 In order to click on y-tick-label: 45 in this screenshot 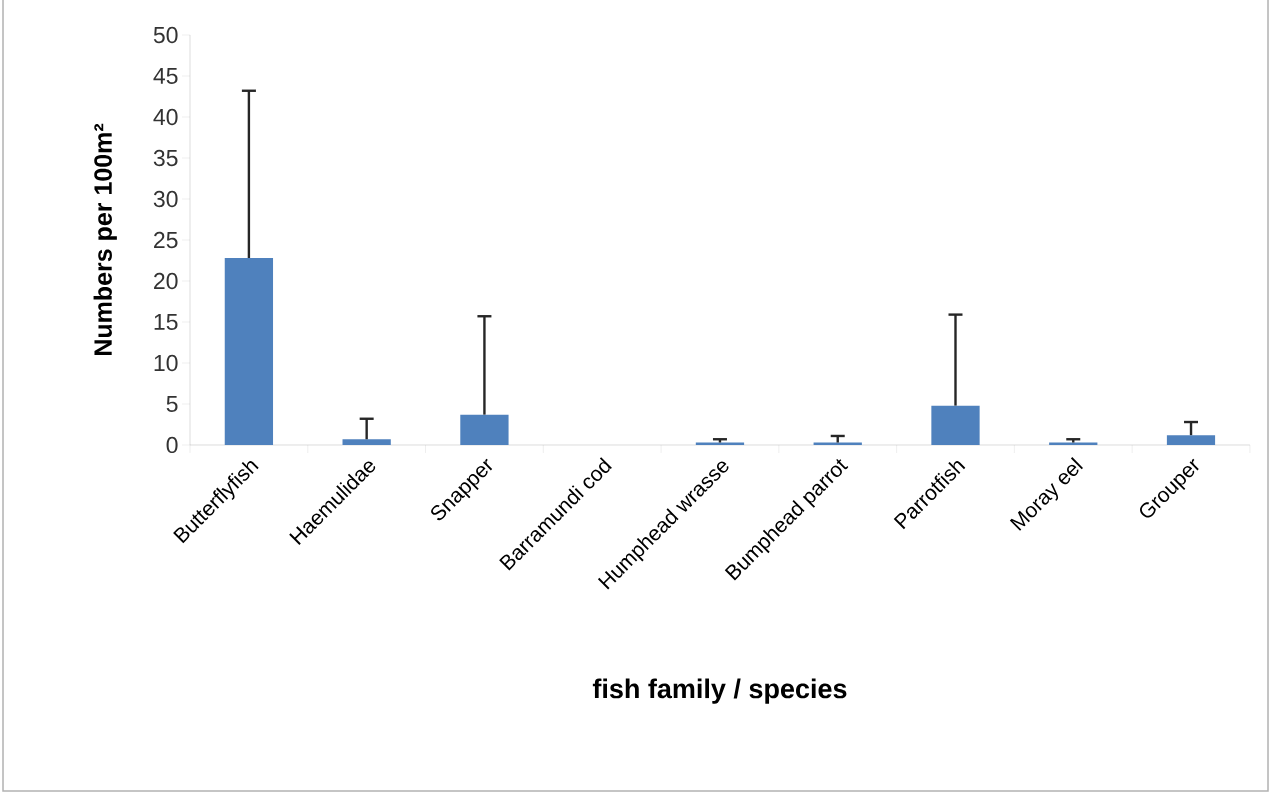, I will do `click(165, 76)`.